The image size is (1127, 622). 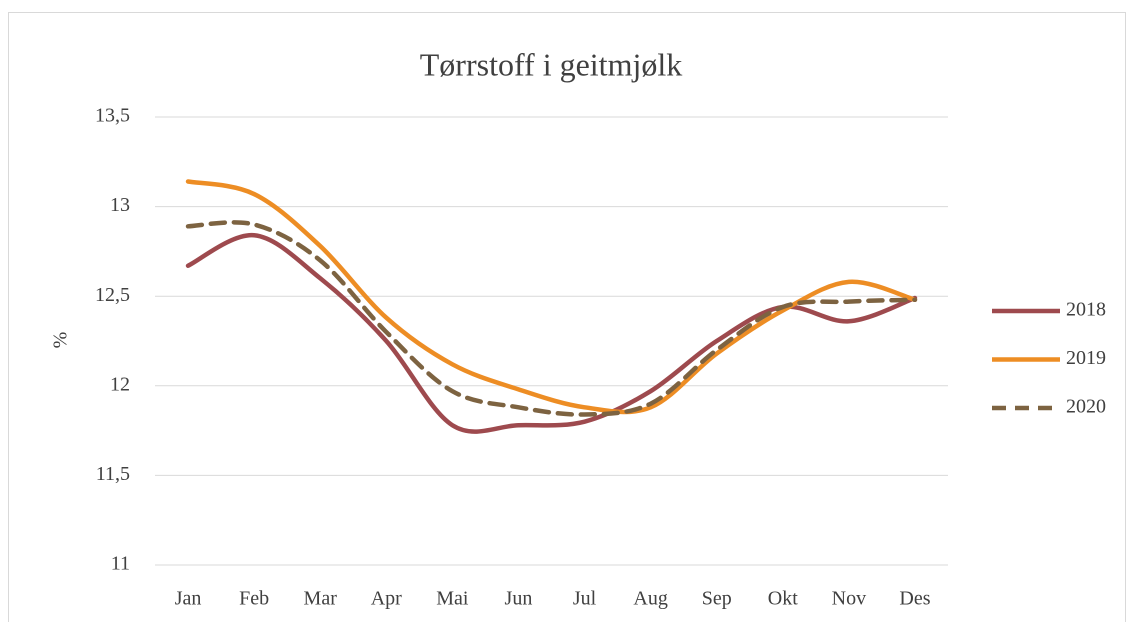 I want to click on x-tick-label: Jul, so click(x=585, y=599).